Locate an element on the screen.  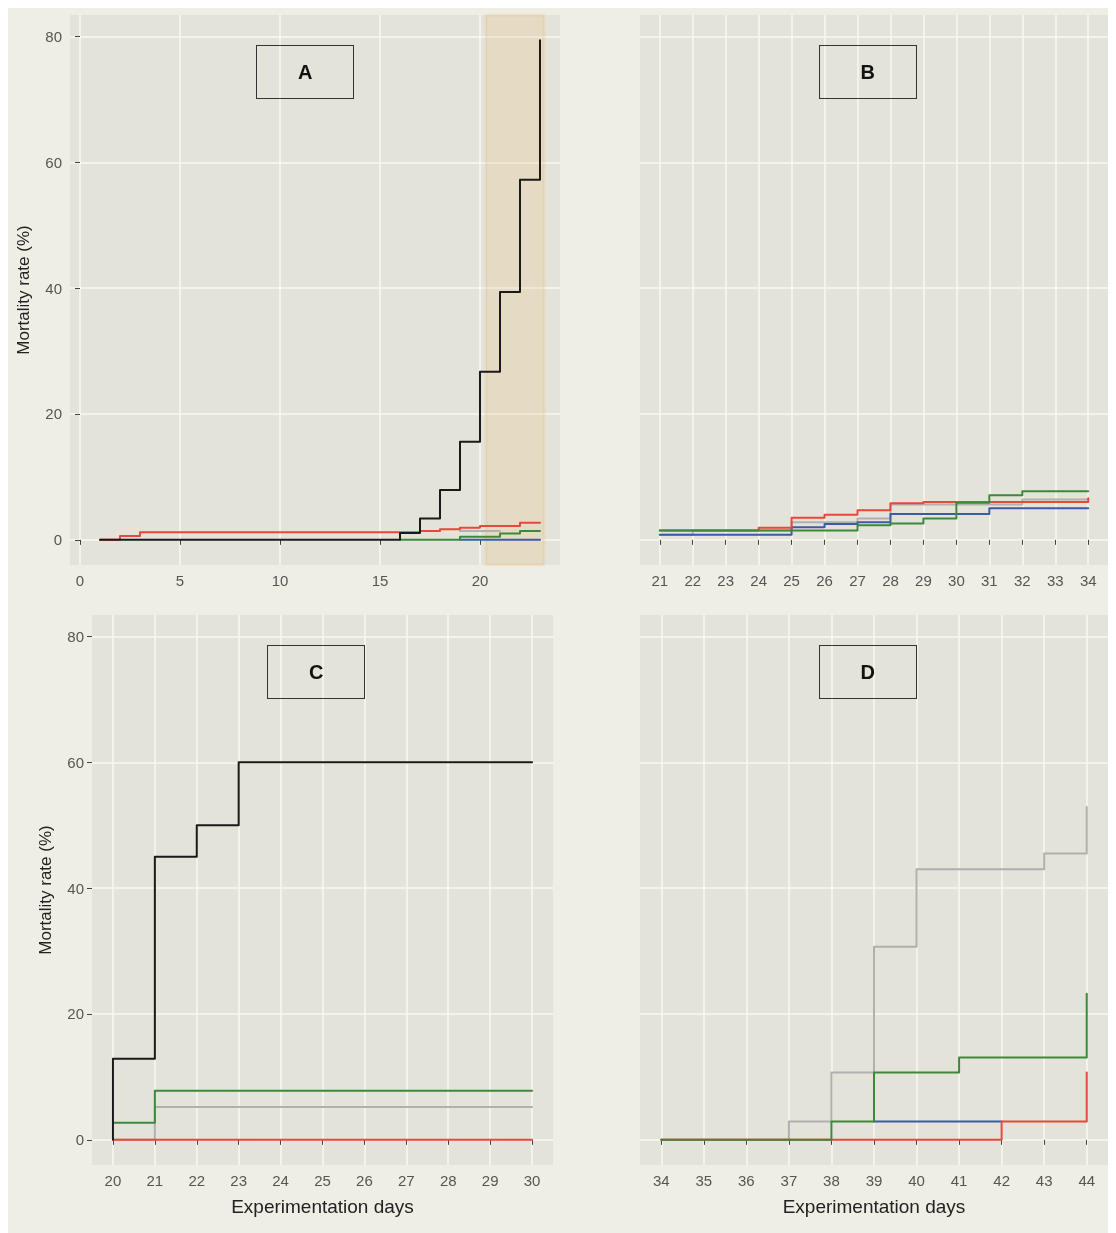
x-tick-label: 31 is located at coordinates (989, 580).